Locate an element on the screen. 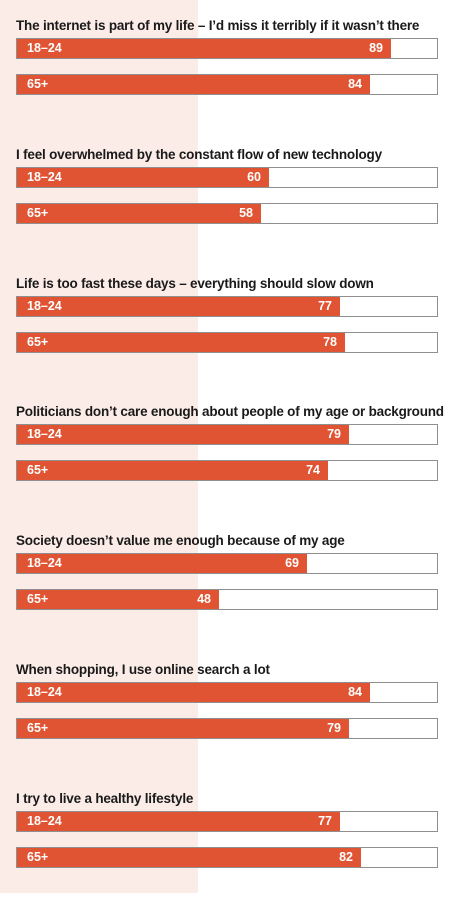 Image resolution: width=457 pixels, height=901 pixels. bar-value-label: 89 is located at coordinates (376, 48).